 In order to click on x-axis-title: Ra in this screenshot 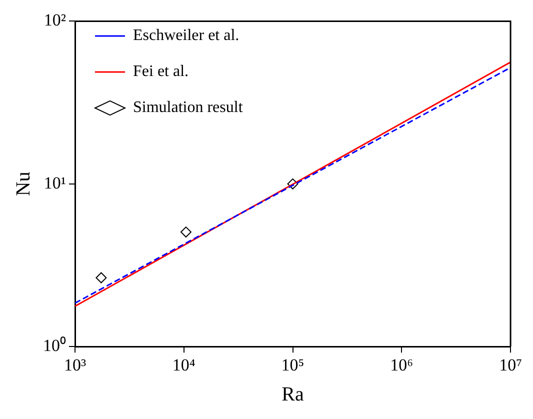, I will do `click(293, 394)`.